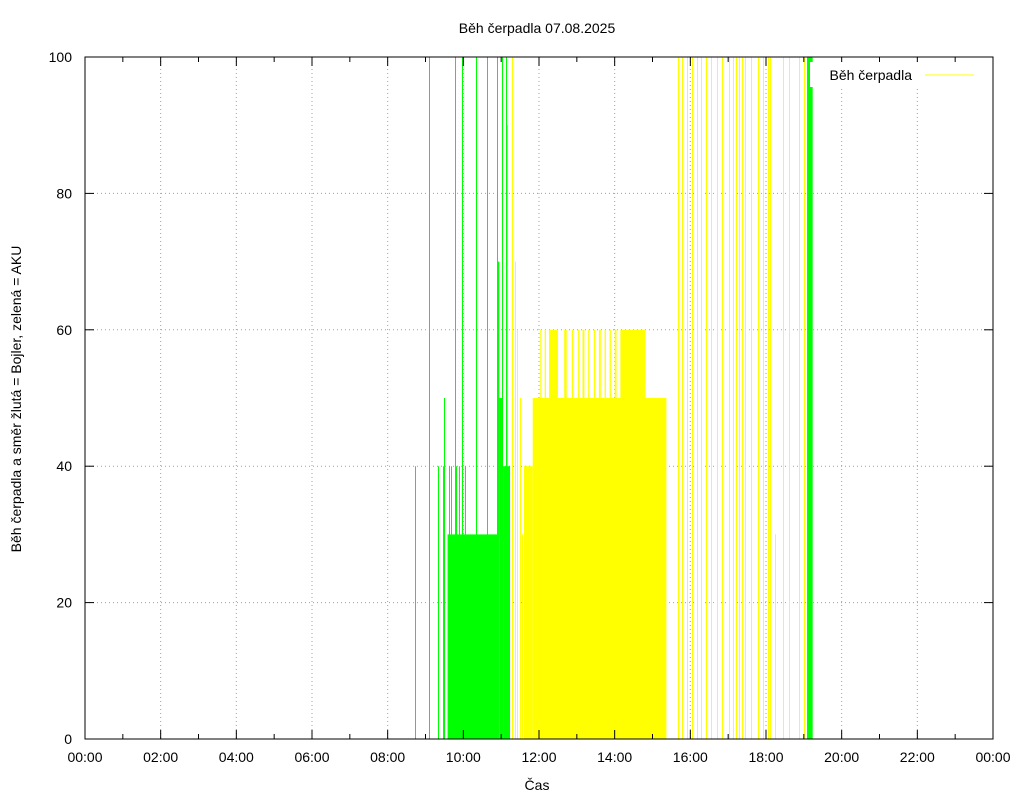 Image resolution: width=1024 pixels, height=800 pixels. Describe the element at coordinates (64, 193) in the screenshot. I see `y-tick-label: 80` at that location.